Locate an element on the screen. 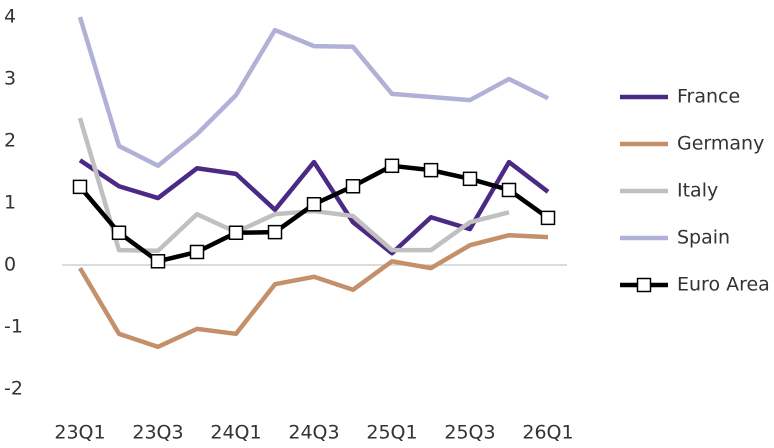 Image resolution: width=774 pixels, height=448 pixels. legend-label: Euro Area is located at coordinates (723, 285).